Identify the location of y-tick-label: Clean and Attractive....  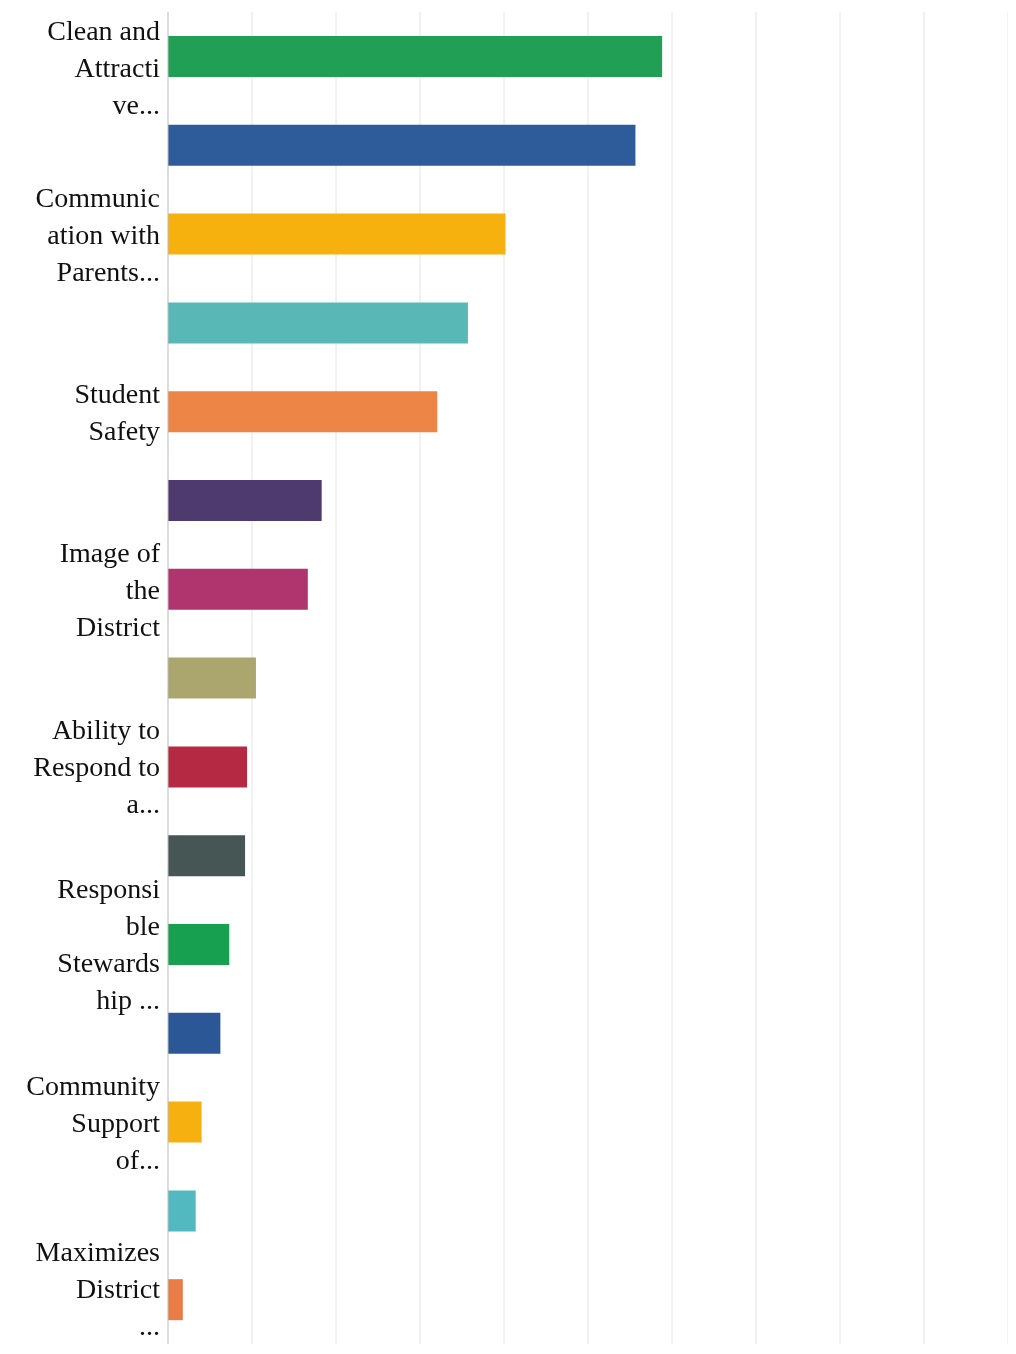
(104, 67).